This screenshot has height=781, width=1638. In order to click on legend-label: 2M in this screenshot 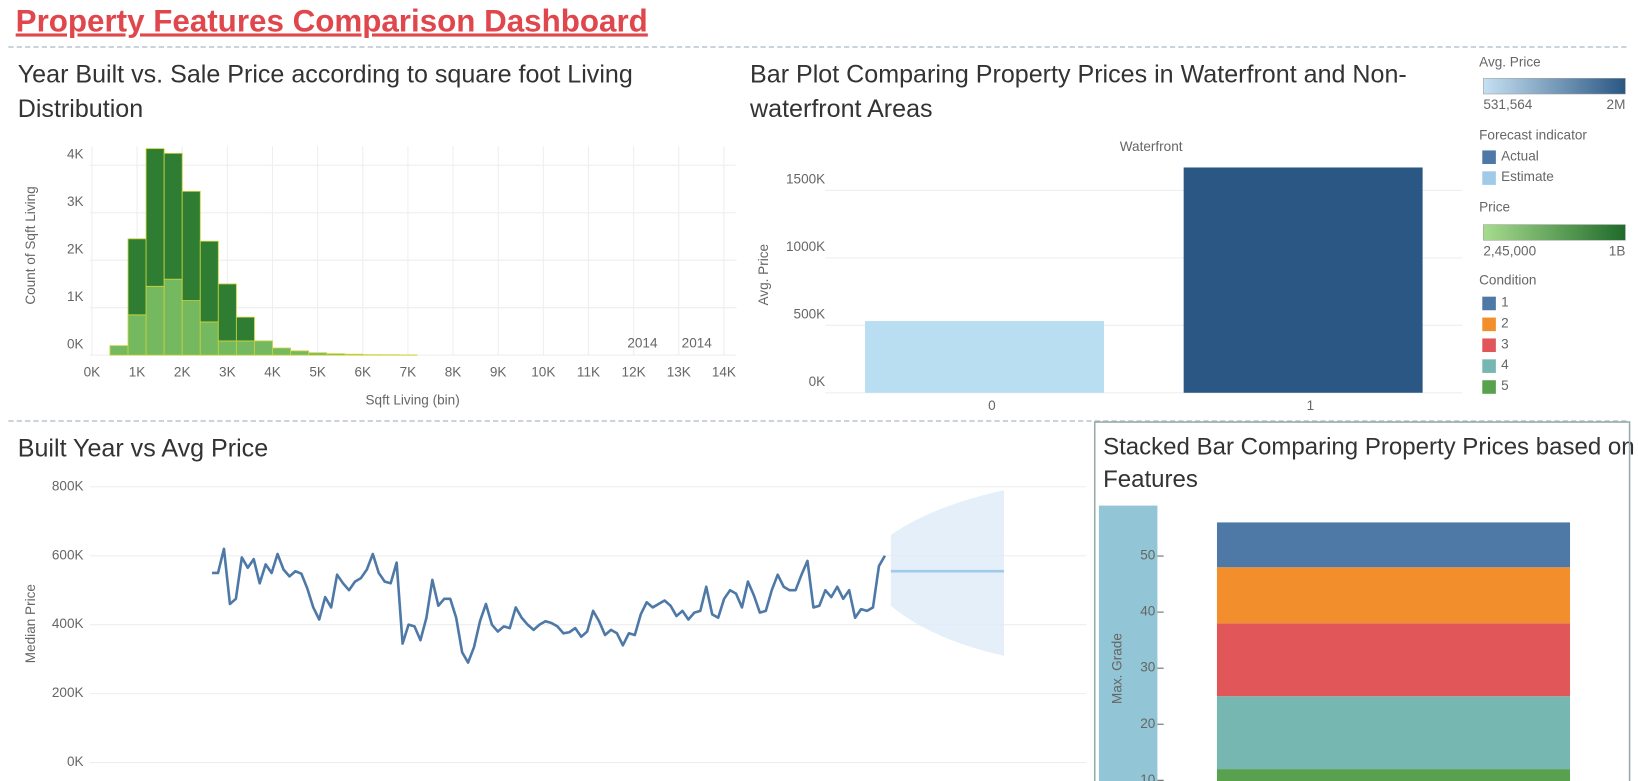, I will do `click(1616, 104)`.